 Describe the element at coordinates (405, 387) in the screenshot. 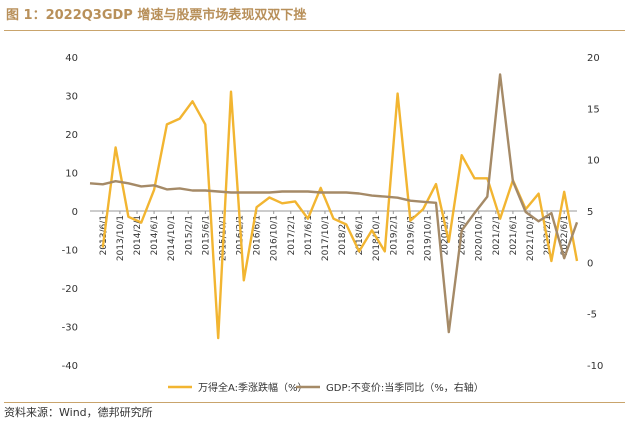

I see `legend-label: GDP:不变价:当季同比（%，右轴）` at that location.